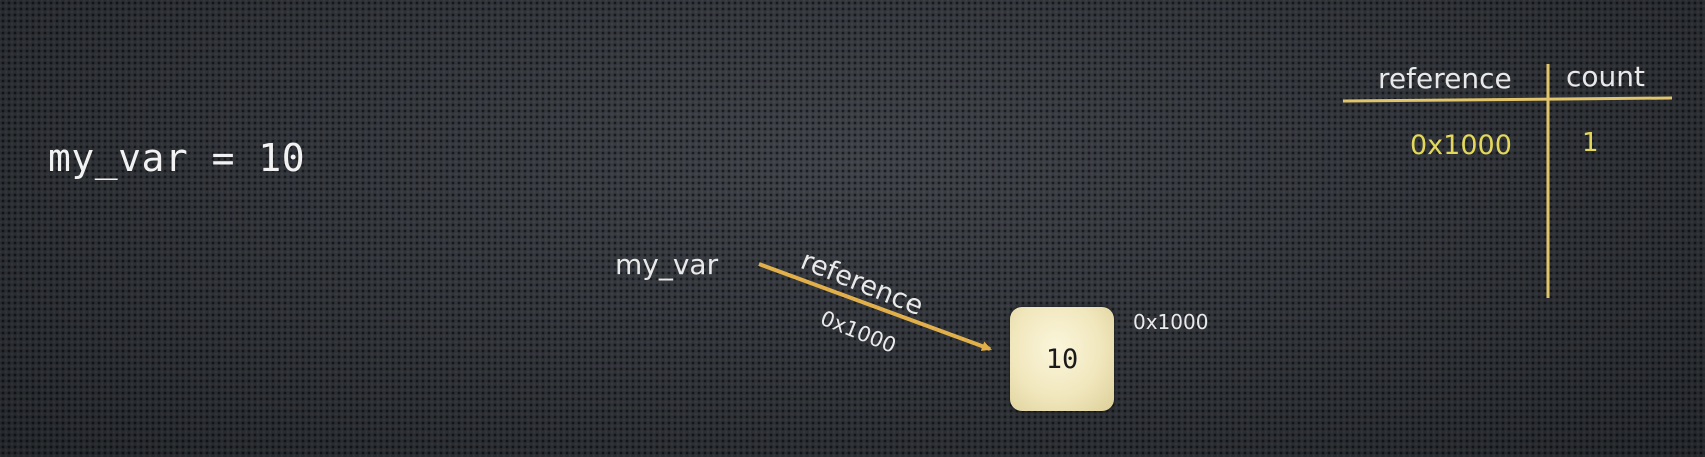 This screenshot has width=1705, height=457. I want to click on variable-name: my_var, so click(667, 264).